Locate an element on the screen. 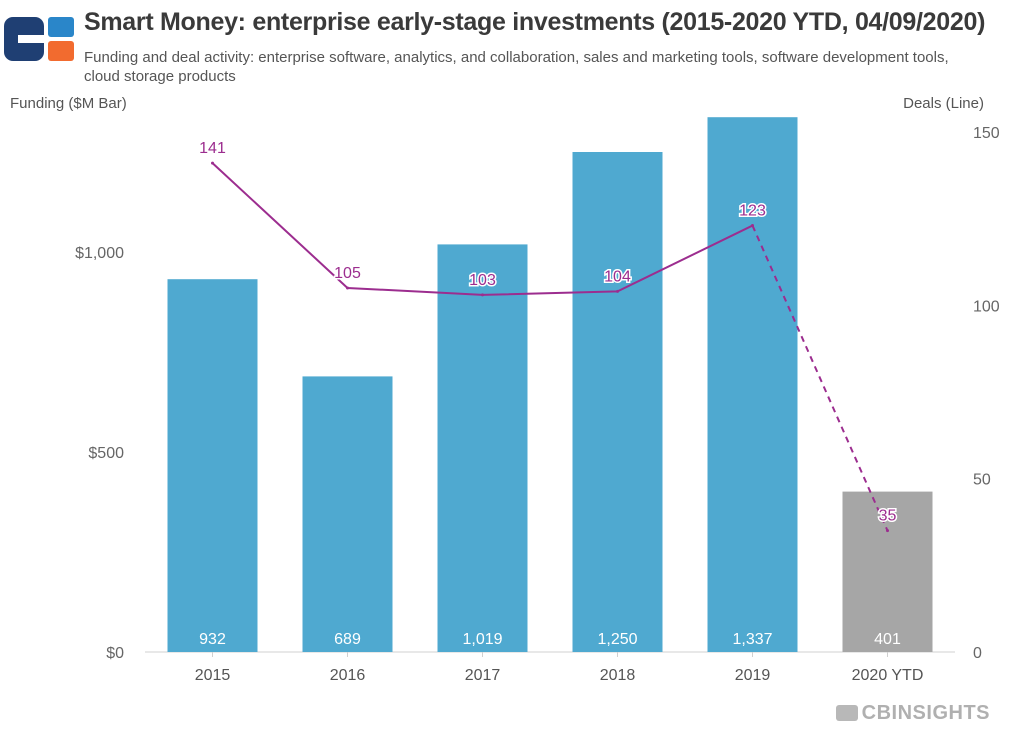 This screenshot has width=1024, height=729. bar-value-label: 401 is located at coordinates (887, 639).